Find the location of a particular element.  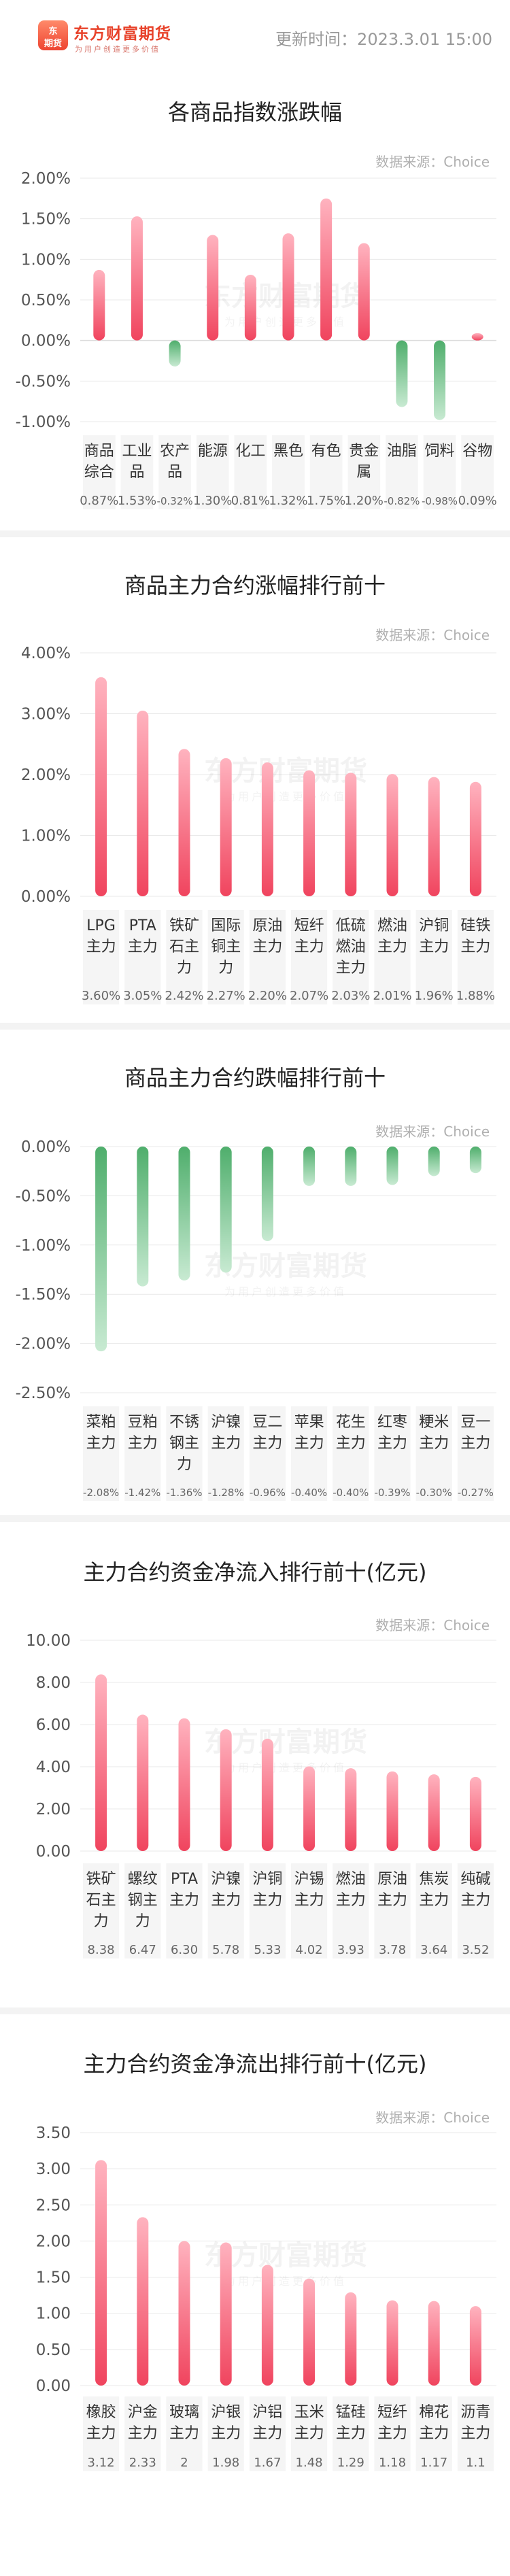

x-category-label: 国际 is located at coordinates (226, 925).